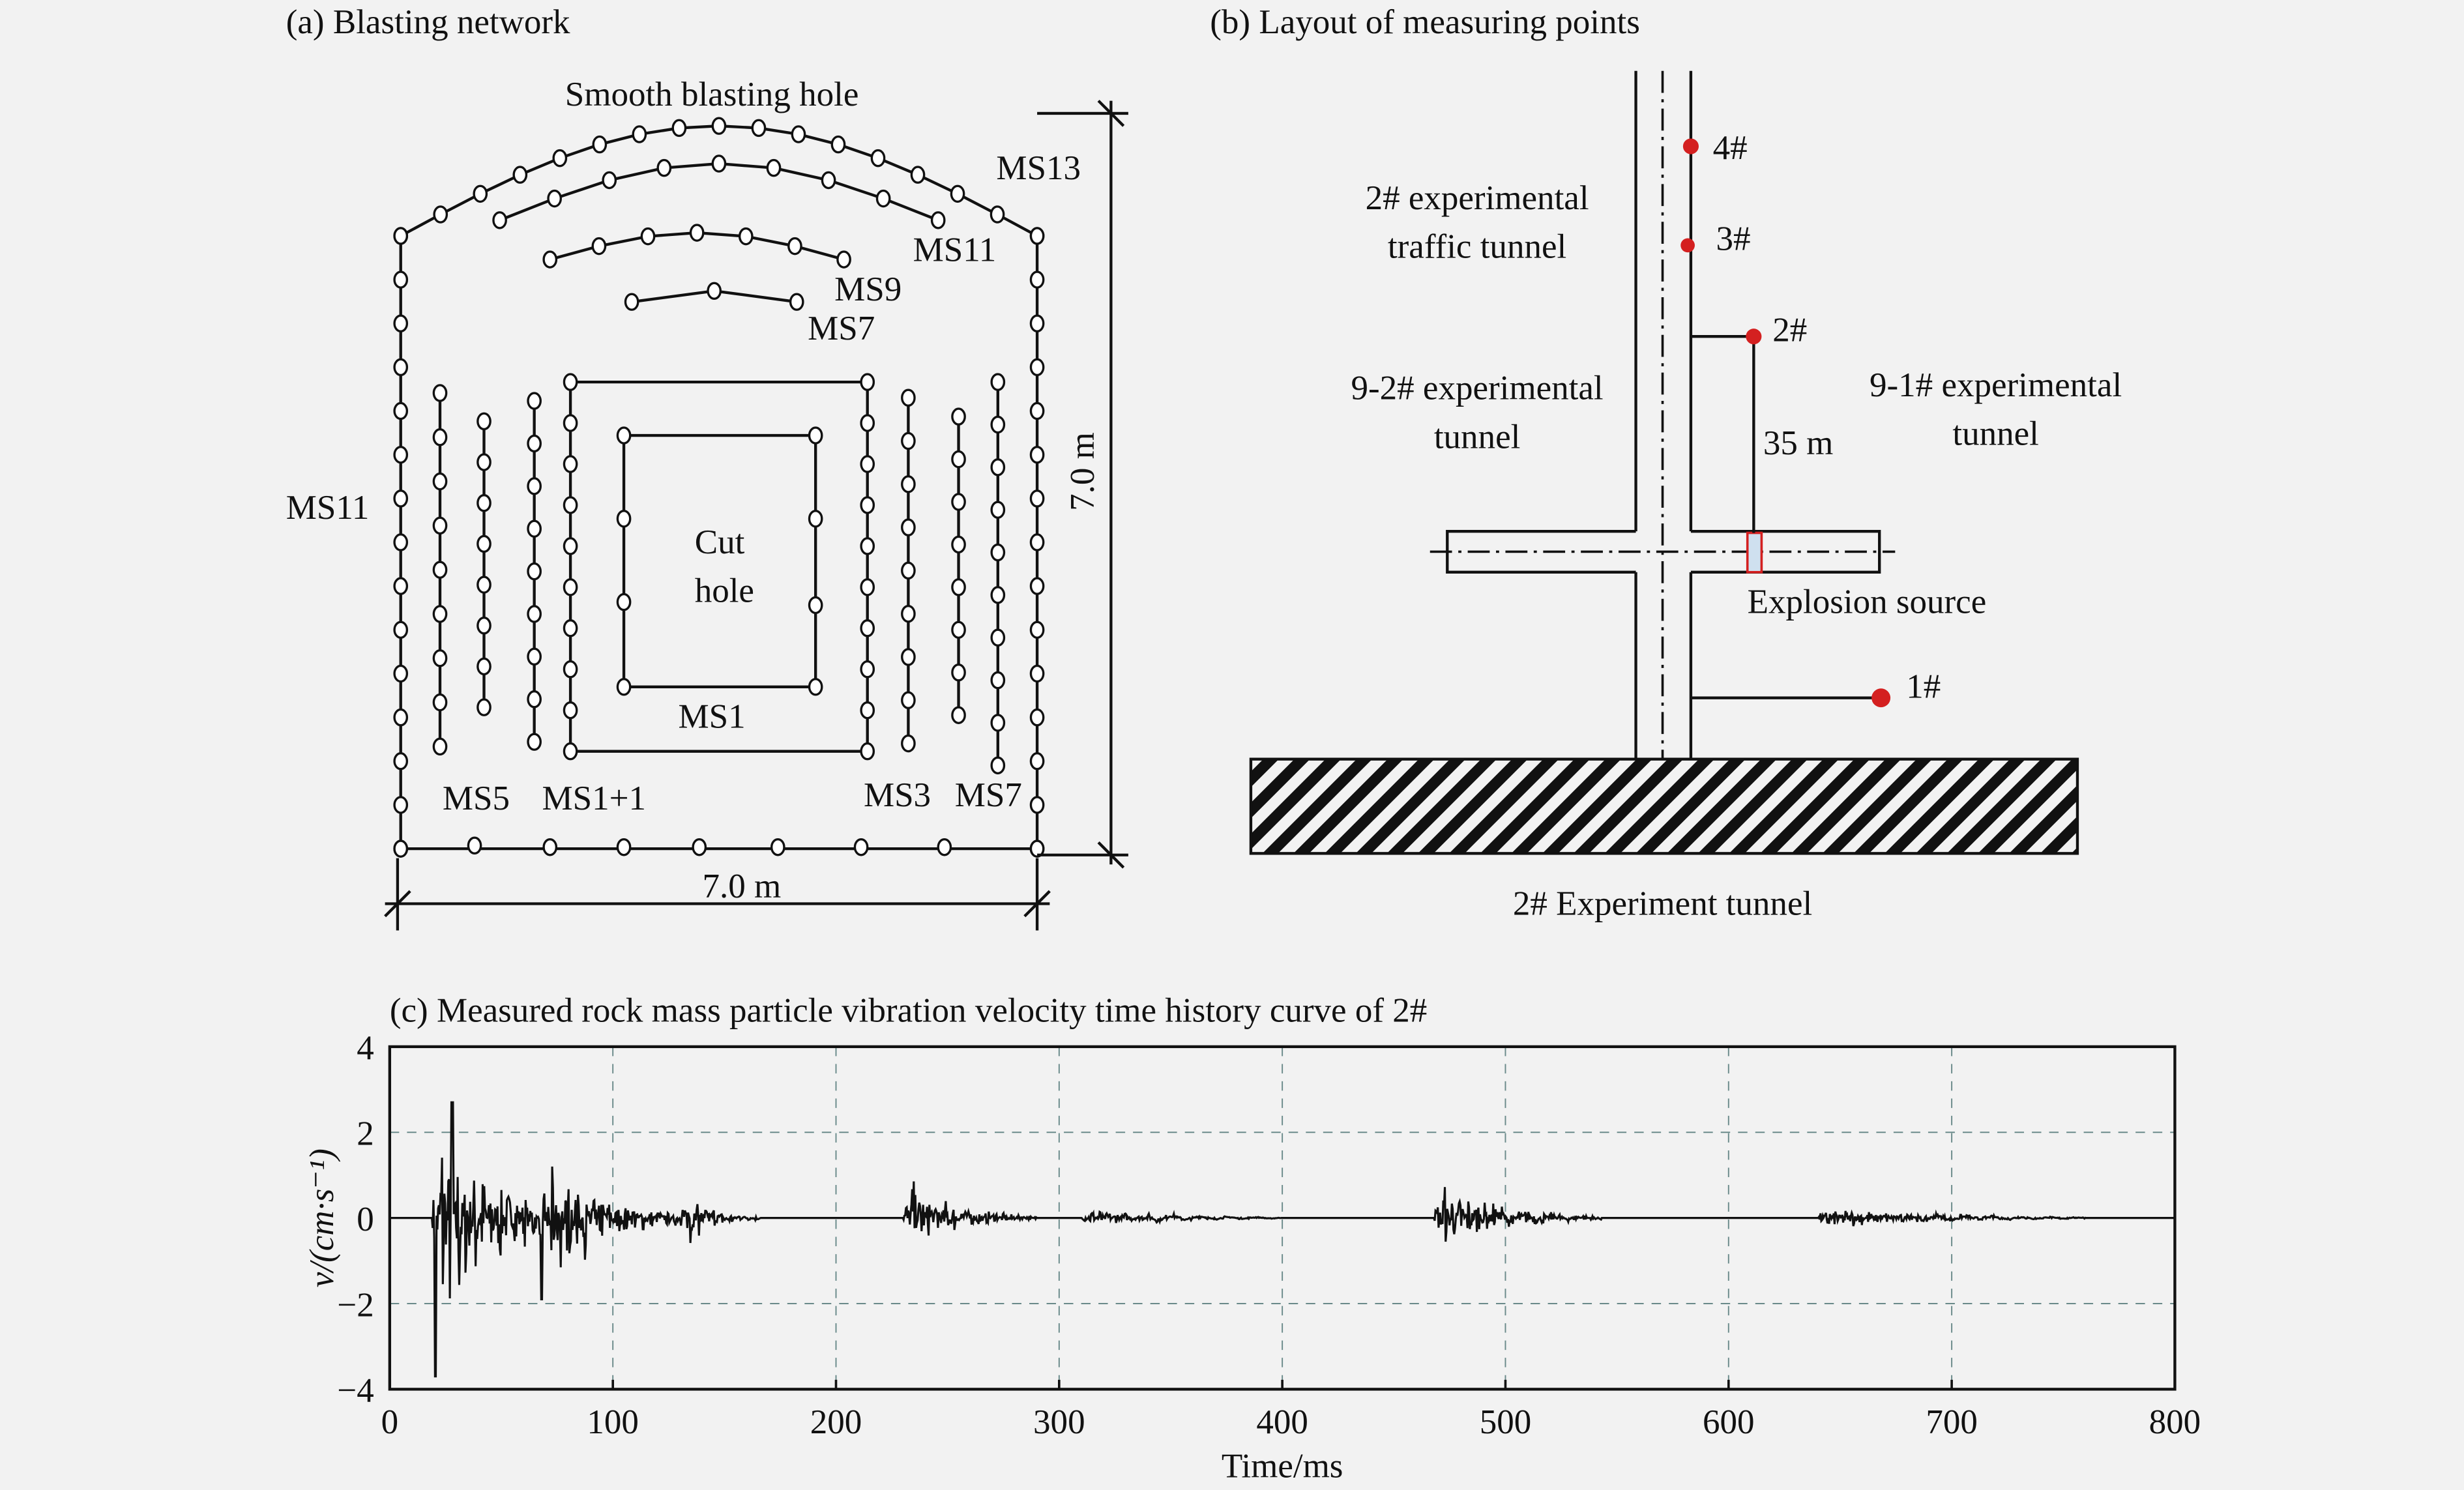 This screenshot has width=2464, height=1490. Describe the element at coordinates (1282, 1422) in the screenshot. I see `x-tick-label: 400` at that location.